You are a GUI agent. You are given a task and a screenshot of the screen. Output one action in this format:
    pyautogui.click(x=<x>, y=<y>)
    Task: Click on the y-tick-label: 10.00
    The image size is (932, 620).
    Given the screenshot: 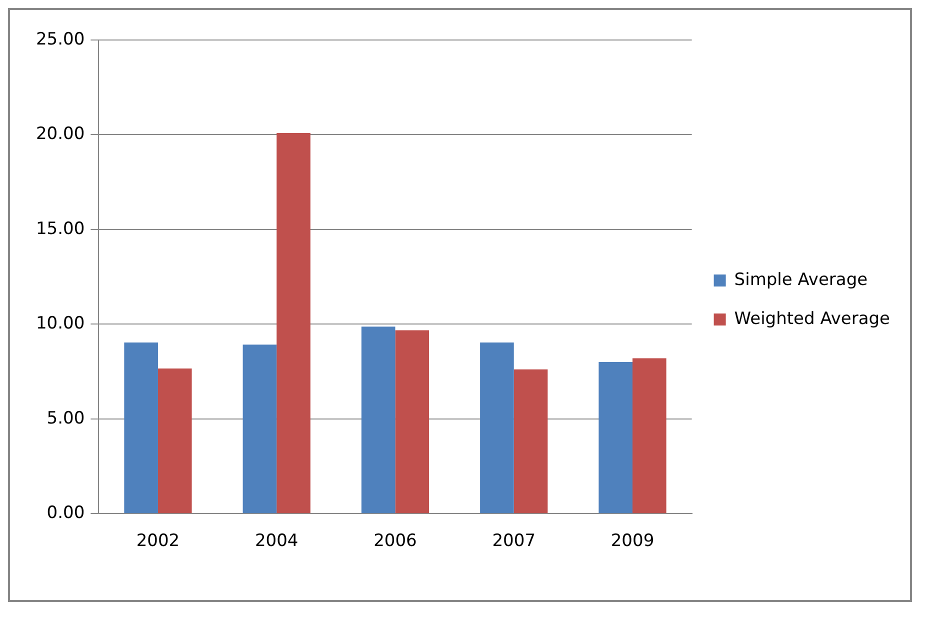 What is the action you would take?
    pyautogui.click(x=60, y=324)
    